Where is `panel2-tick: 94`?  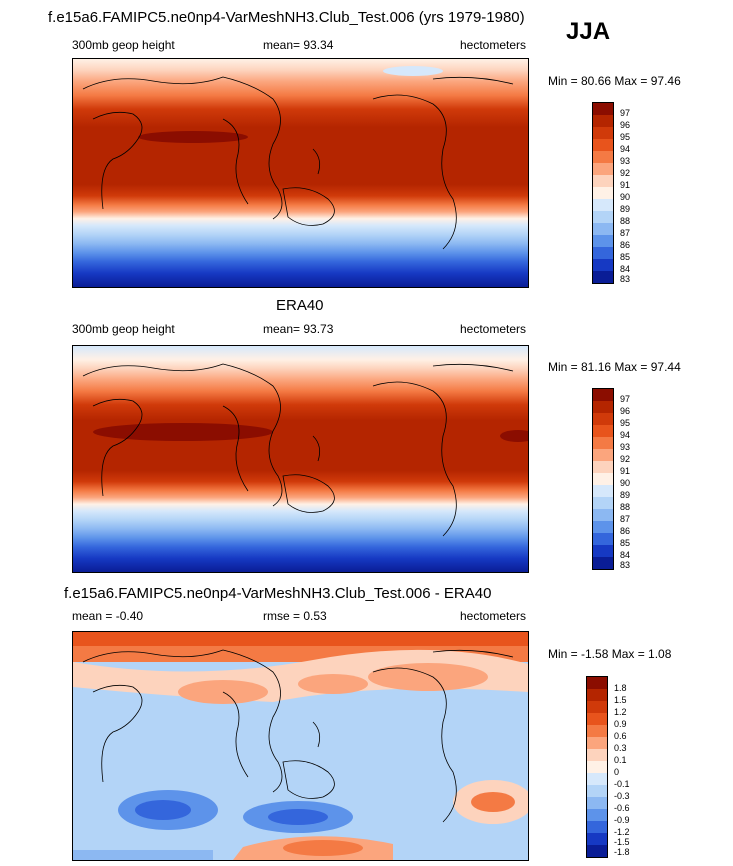
panel2-tick: 94 is located at coordinates (625, 435).